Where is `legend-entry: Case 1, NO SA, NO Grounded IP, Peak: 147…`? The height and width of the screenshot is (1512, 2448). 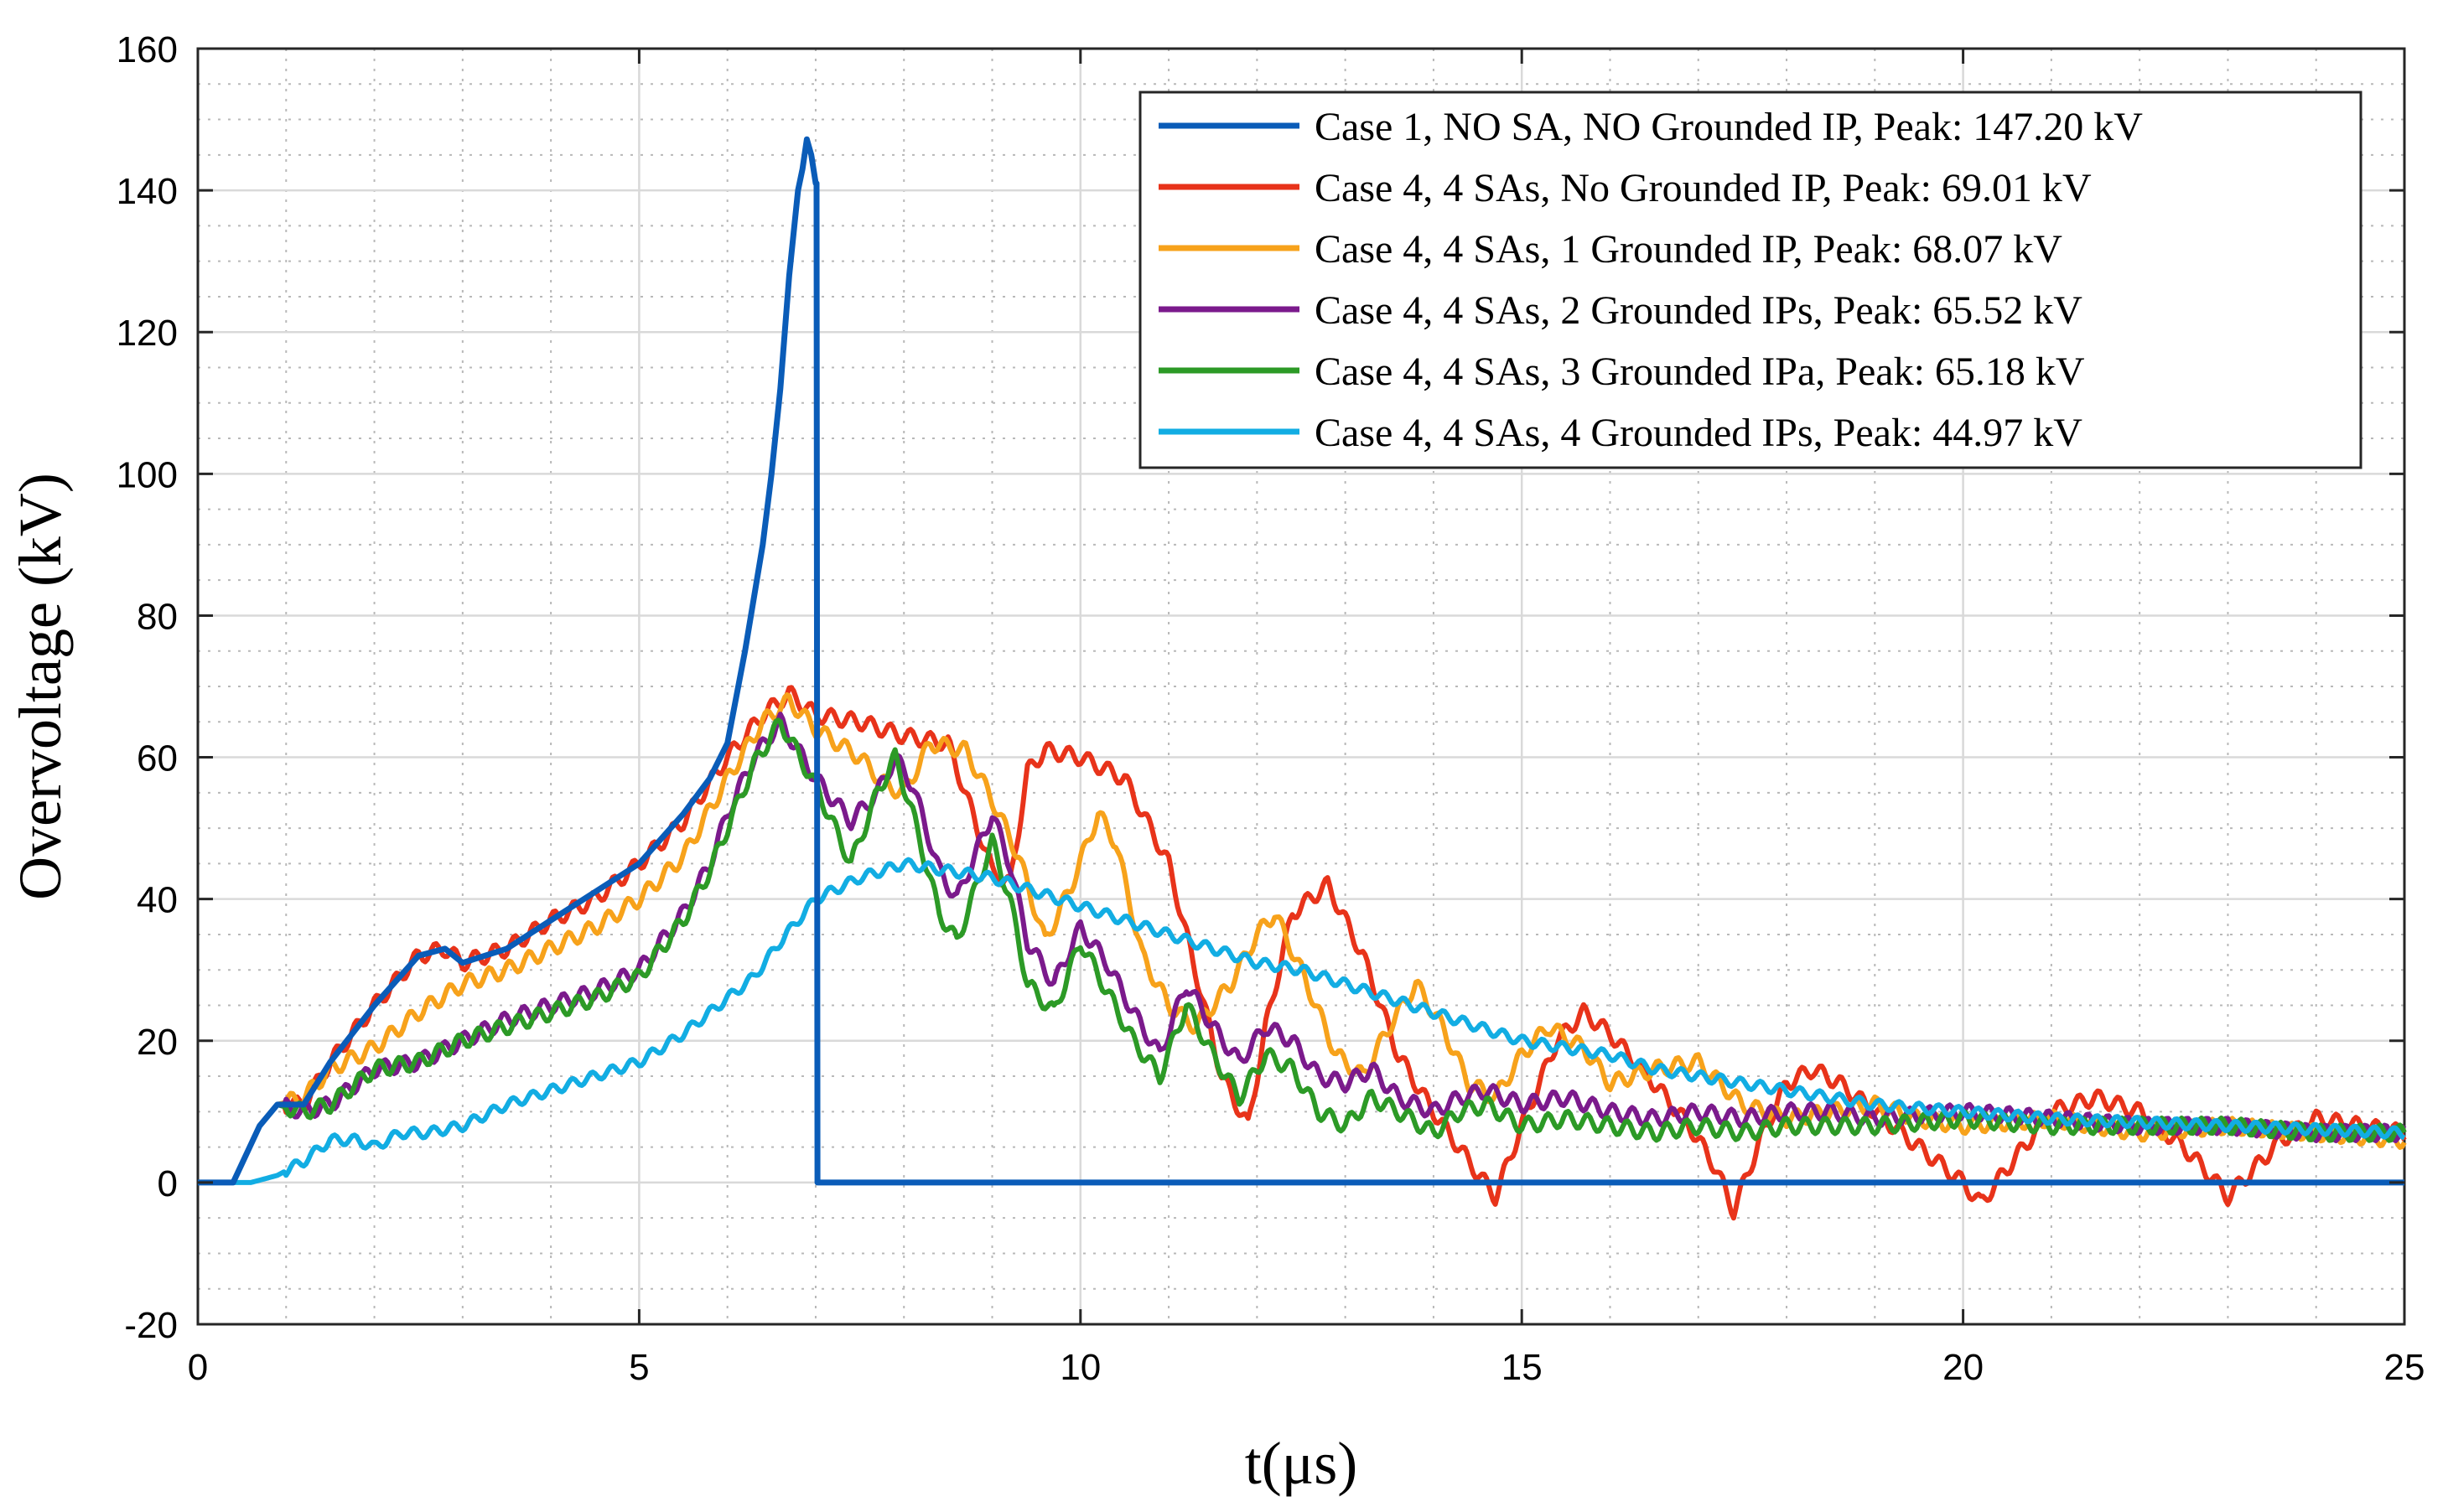 legend-entry: Case 1, NO SA, NO Grounded IP, Peak: 147… is located at coordinates (1729, 127).